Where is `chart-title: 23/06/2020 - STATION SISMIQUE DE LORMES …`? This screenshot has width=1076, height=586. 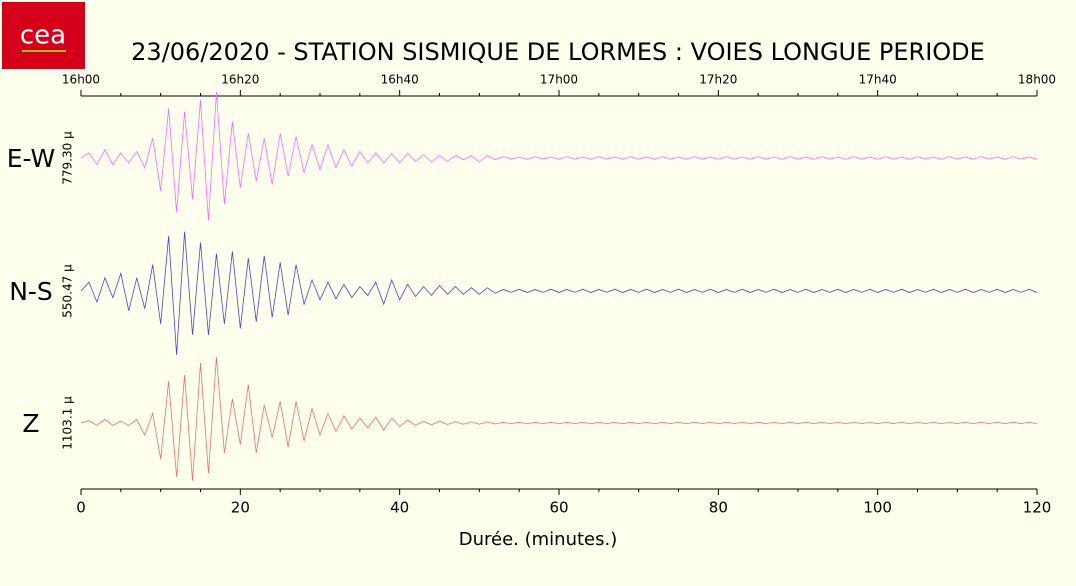 chart-title: 23/06/2020 - STATION SISMIQUE DE LORMES … is located at coordinates (558, 52).